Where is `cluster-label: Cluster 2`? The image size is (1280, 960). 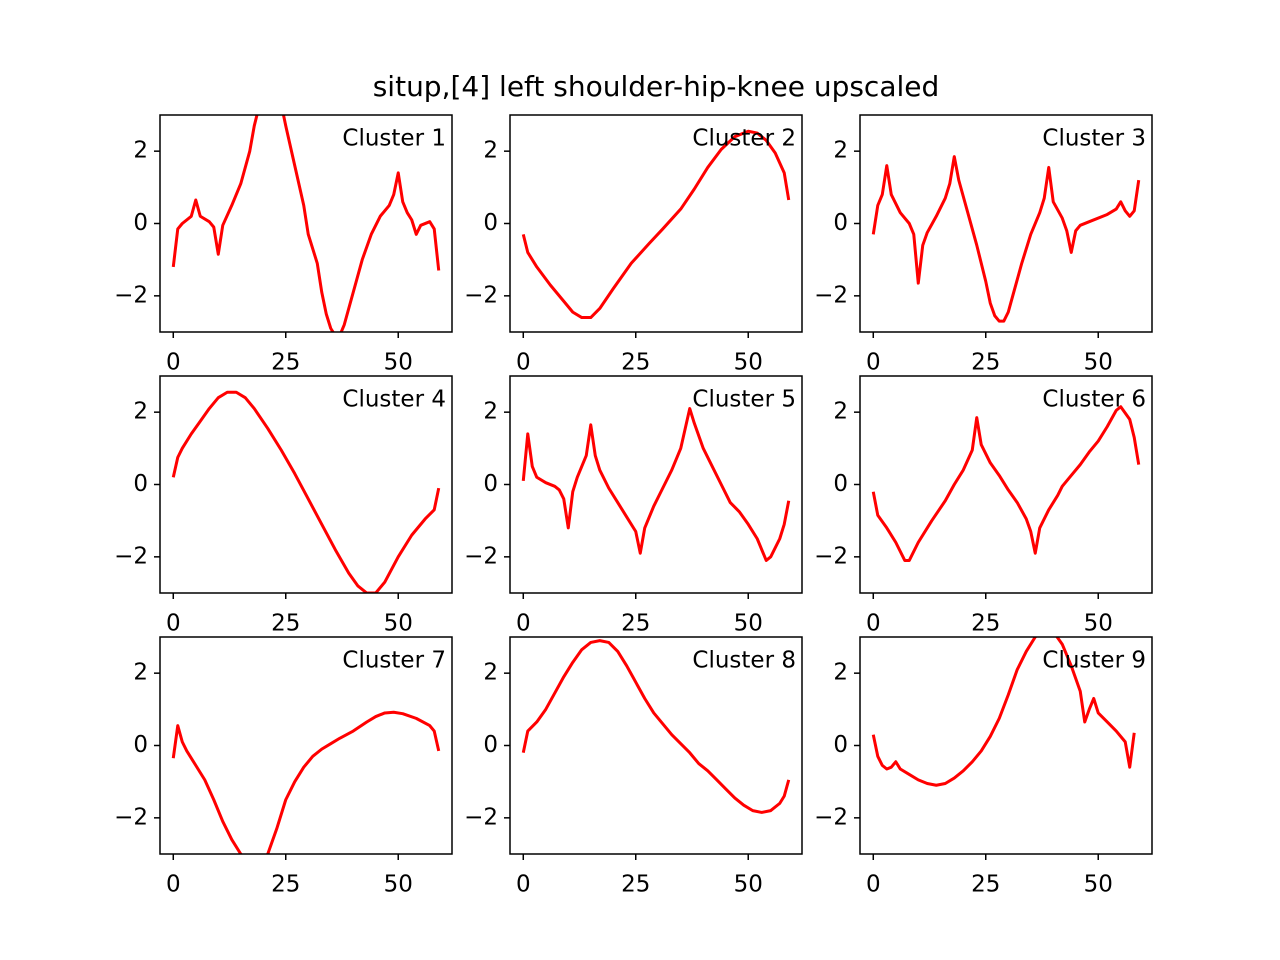
cluster-label: Cluster 2 is located at coordinates (744, 139).